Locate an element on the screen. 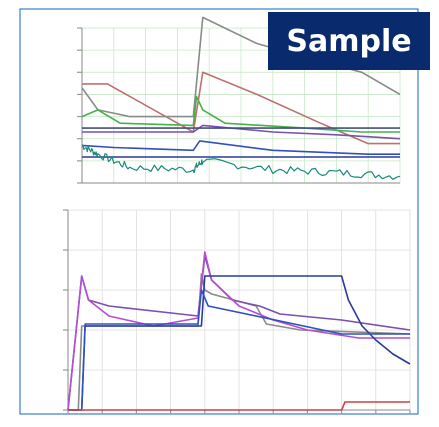 The image size is (439, 427). series-line-teal is located at coordinates (241, 162).